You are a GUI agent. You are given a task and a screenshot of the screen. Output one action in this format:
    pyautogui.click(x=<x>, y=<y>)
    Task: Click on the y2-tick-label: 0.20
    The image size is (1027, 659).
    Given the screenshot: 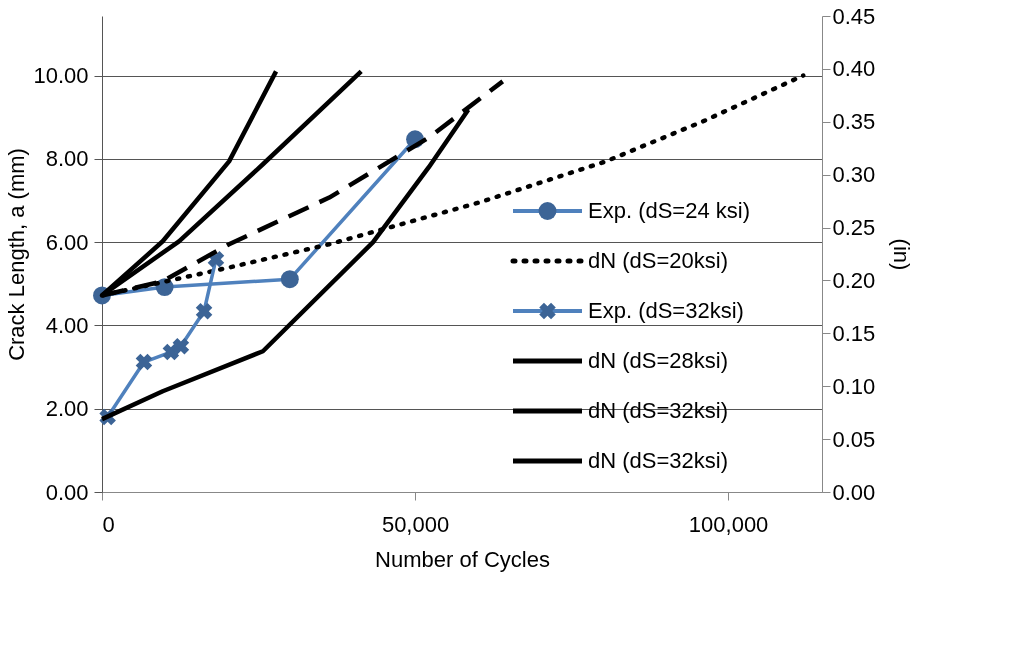 What is the action you would take?
    pyautogui.click(x=854, y=280)
    